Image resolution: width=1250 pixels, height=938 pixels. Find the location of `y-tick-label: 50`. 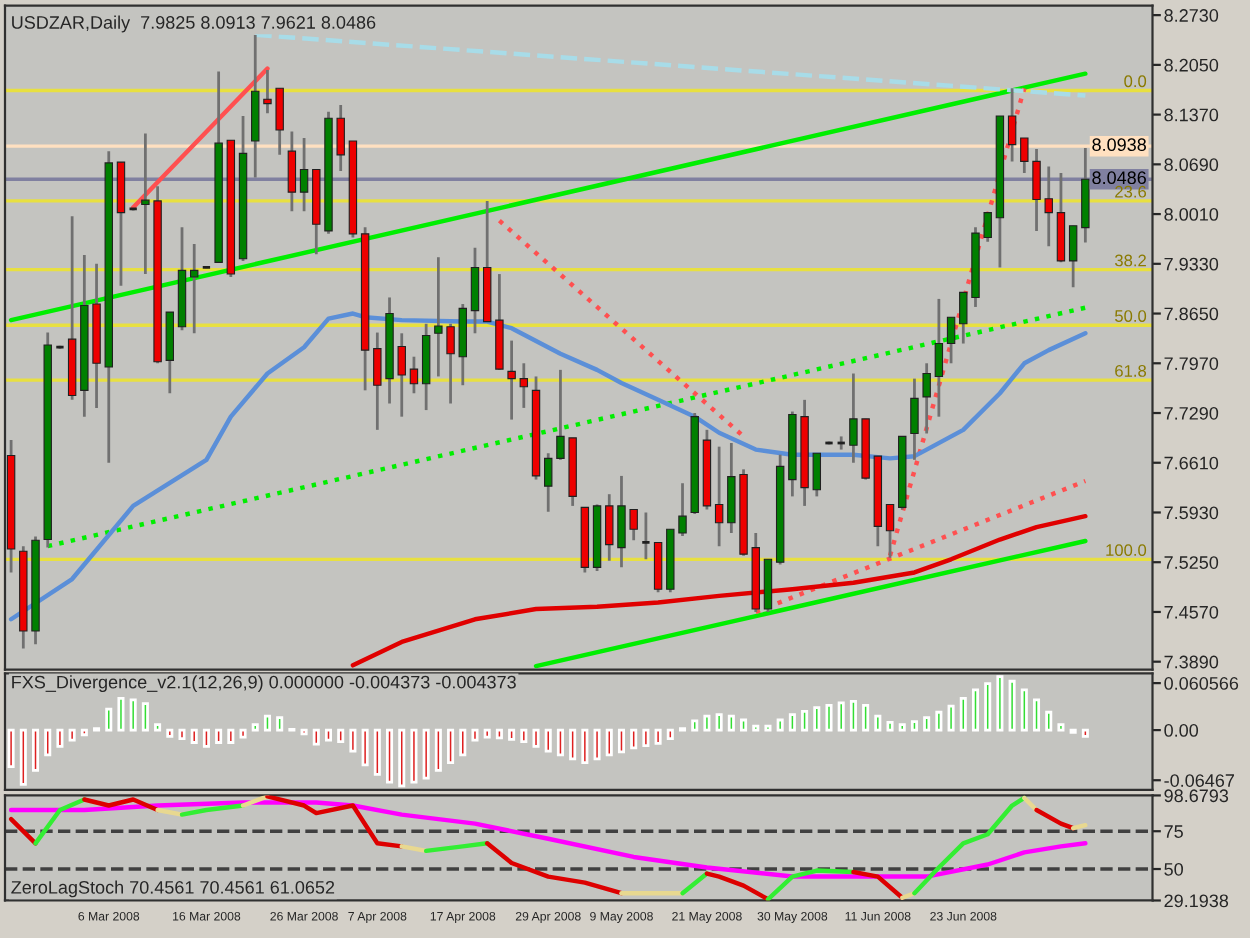

y-tick-label: 50 is located at coordinates (1173, 869).